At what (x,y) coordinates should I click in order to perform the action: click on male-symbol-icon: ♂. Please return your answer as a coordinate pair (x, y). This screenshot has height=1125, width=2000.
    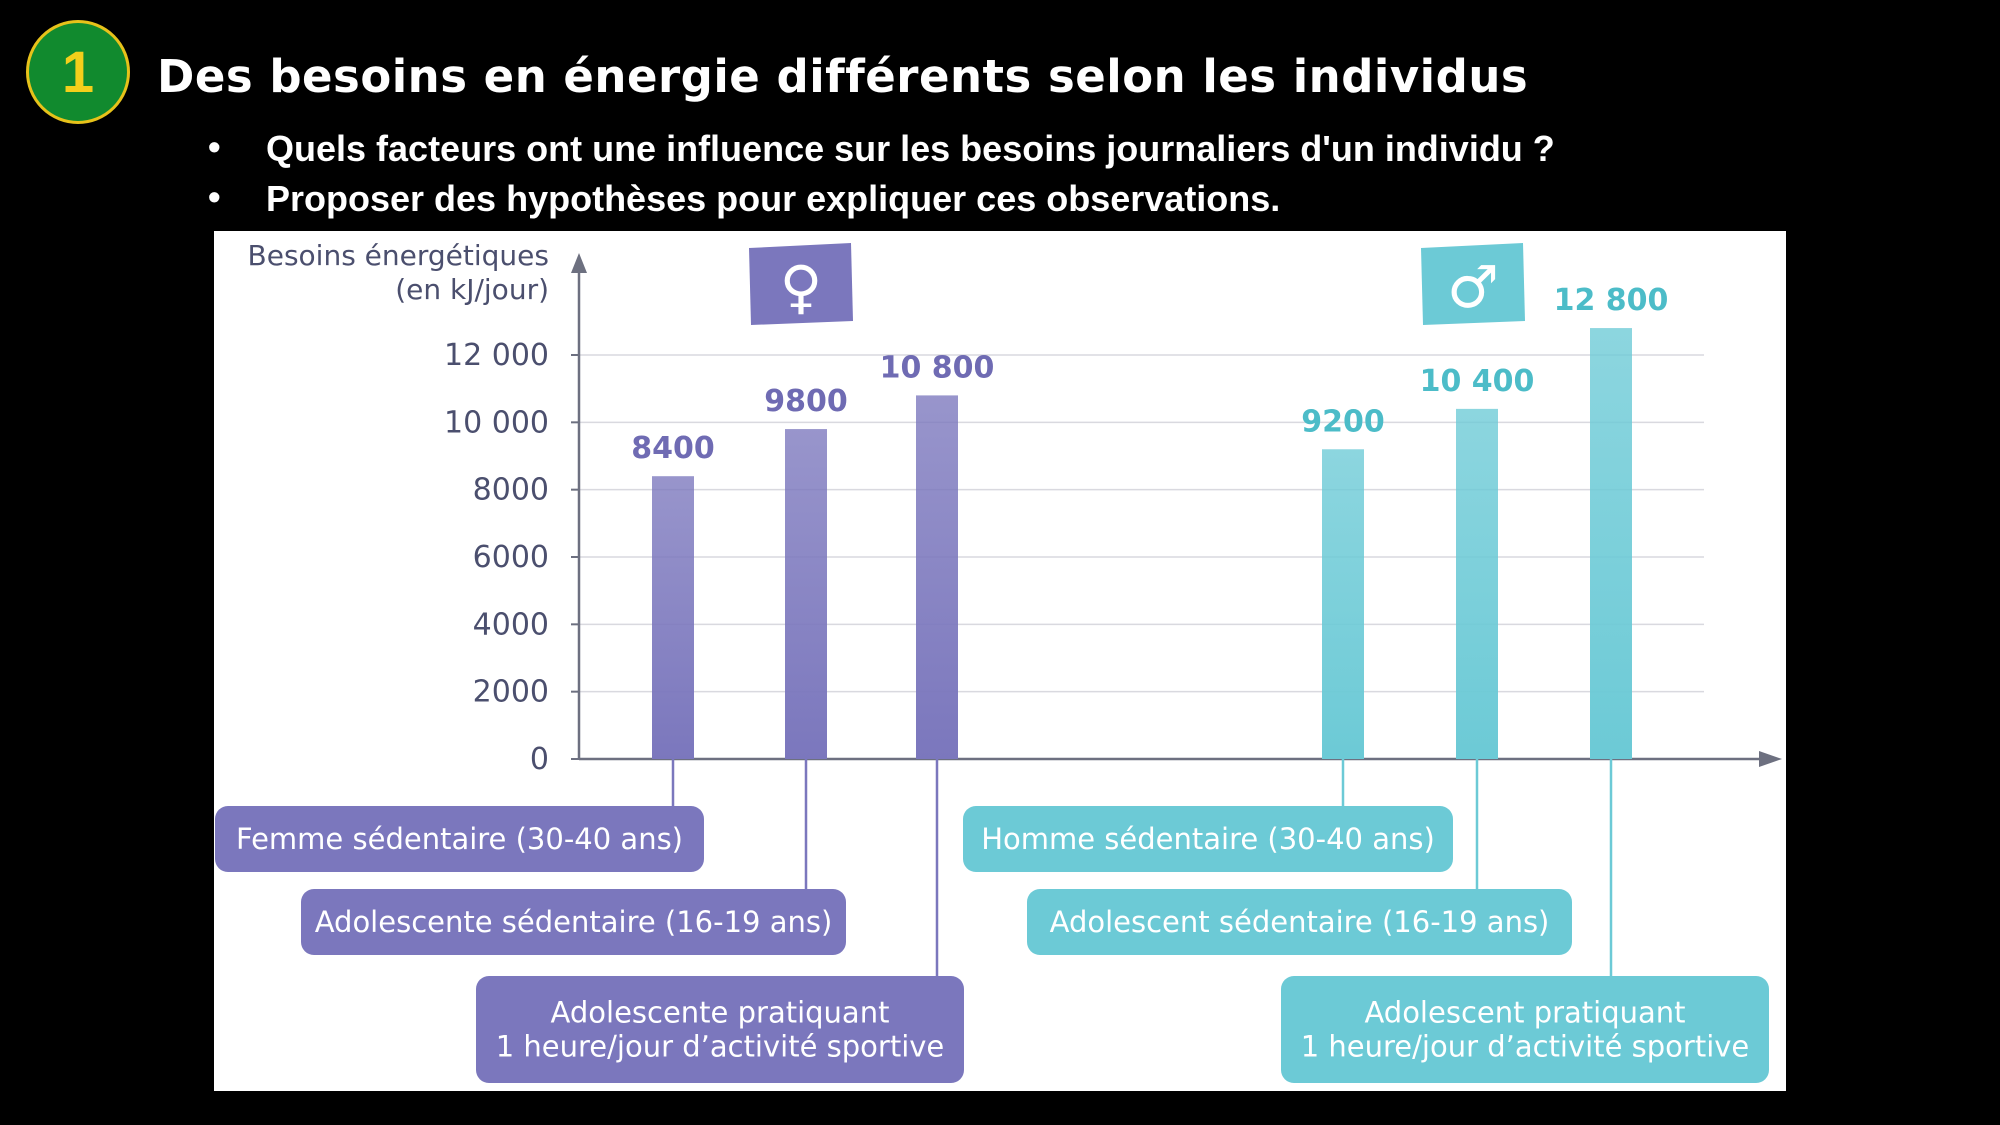
    Looking at the image, I should click on (1473, 287).